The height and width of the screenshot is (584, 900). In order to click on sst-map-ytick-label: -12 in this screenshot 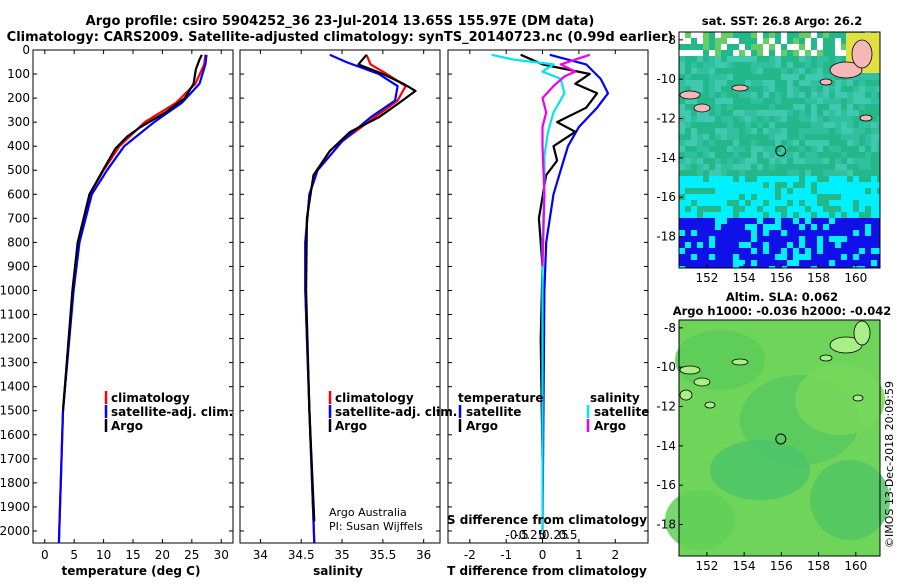, I will do `click(666, 119)`.